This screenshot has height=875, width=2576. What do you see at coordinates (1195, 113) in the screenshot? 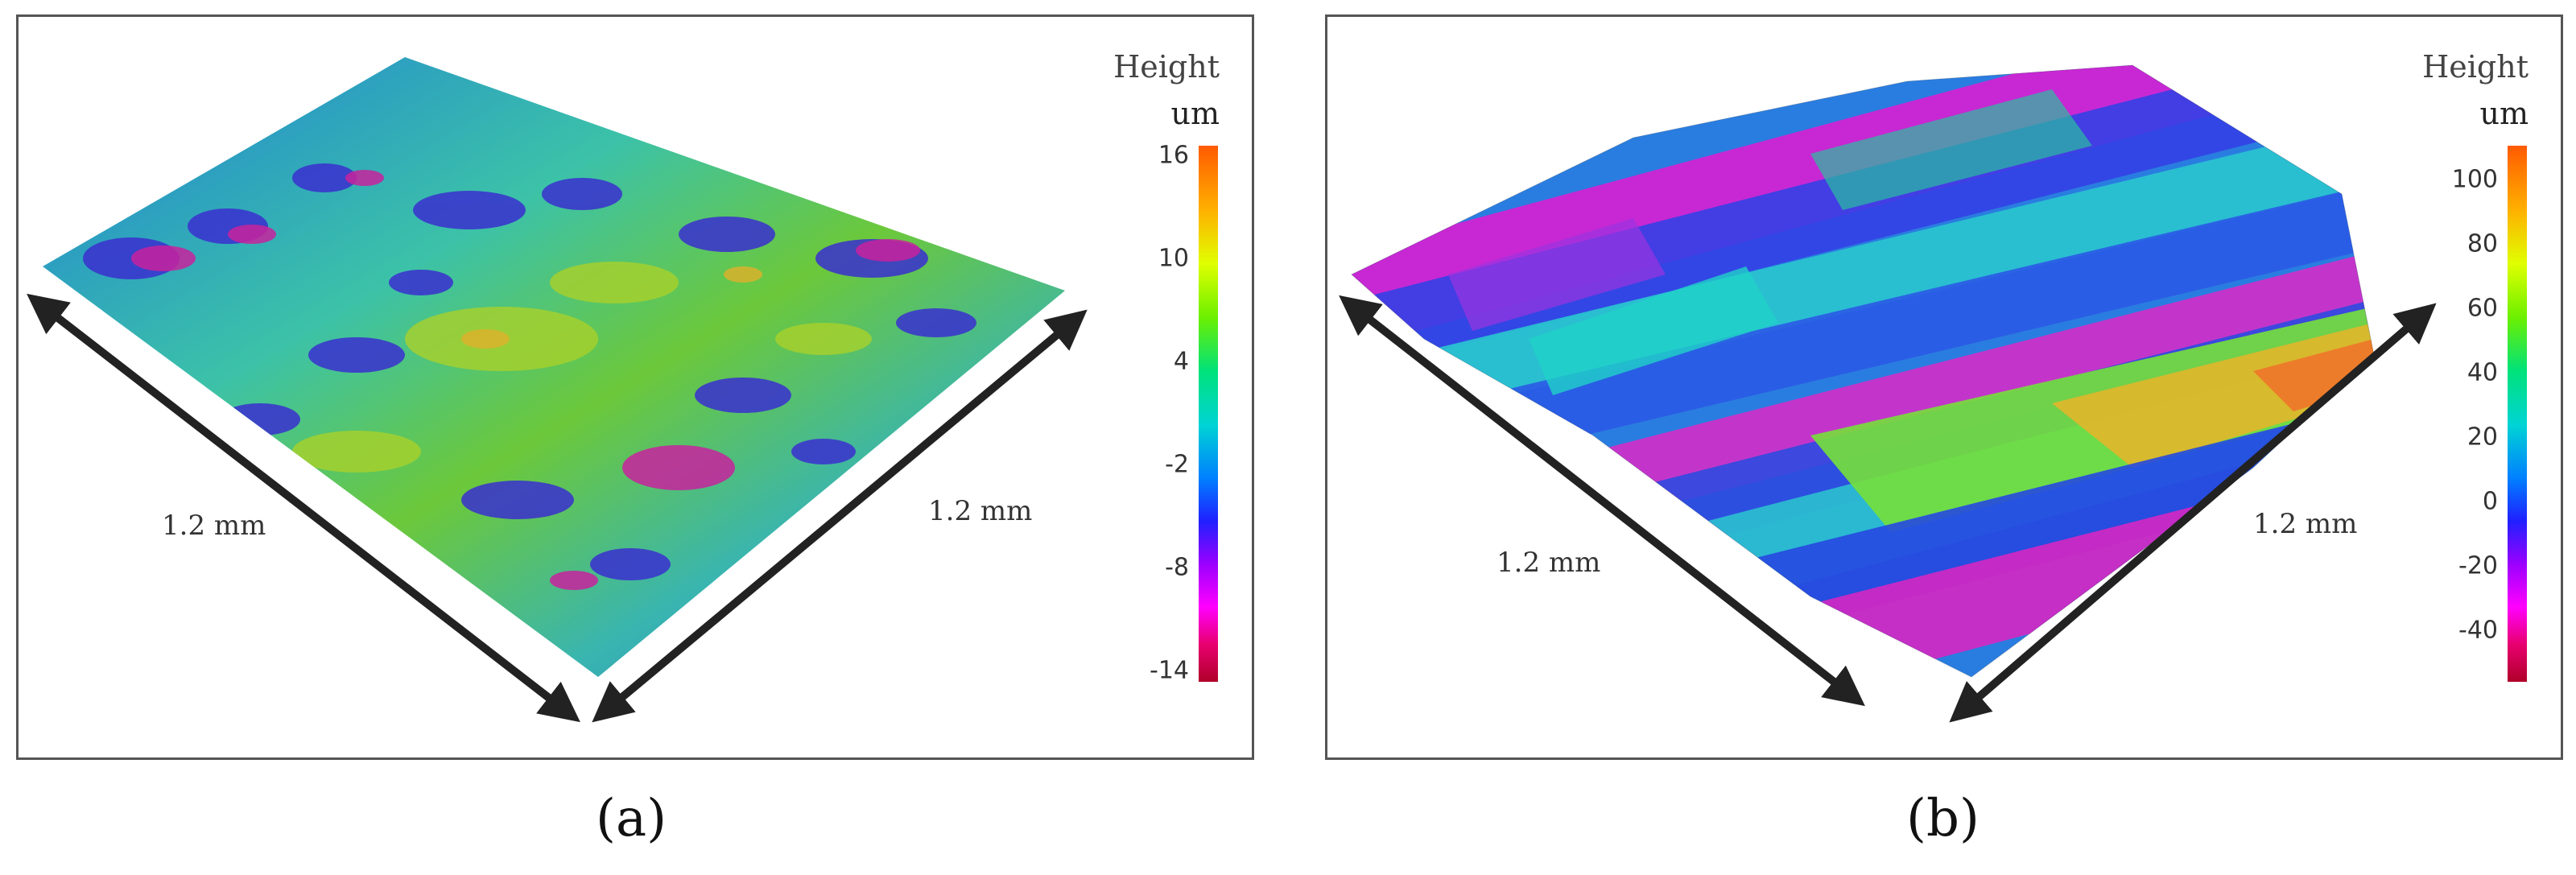
I see `legend-unit-a: um` at bounding box center [1195, 113].